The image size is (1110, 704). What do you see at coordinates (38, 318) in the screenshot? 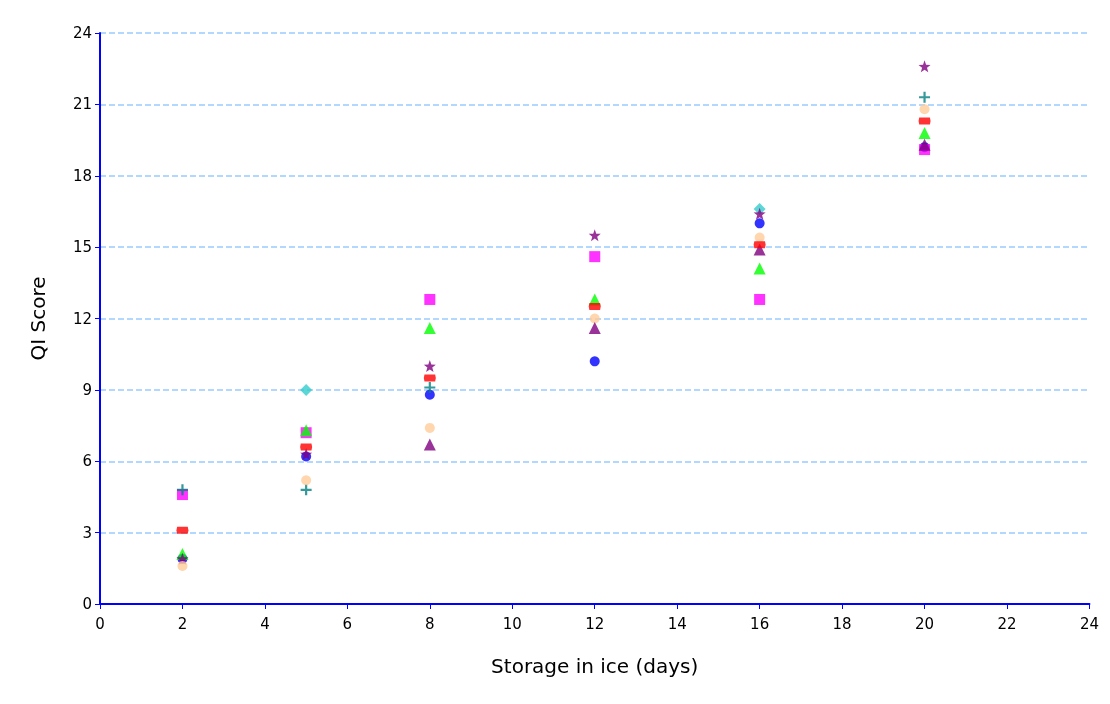
I see `y-axis-title: QI Score` at bounding box center [38, 318].